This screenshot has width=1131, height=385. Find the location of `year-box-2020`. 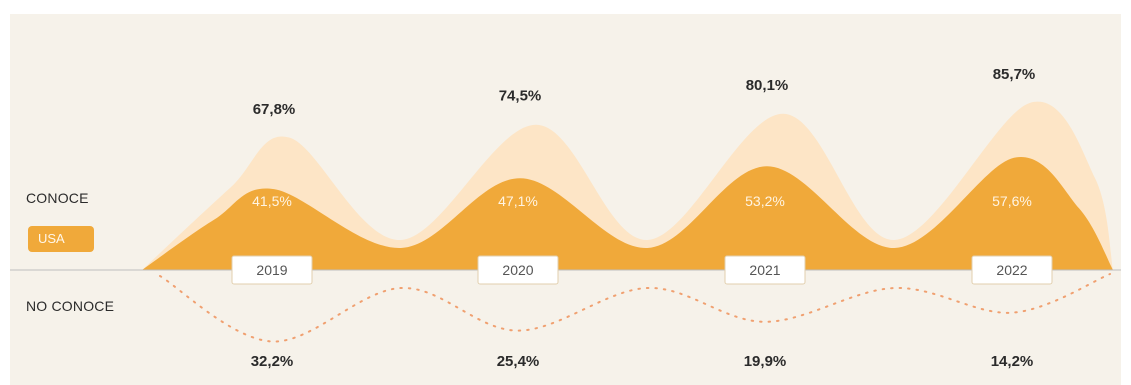

year-box-2020 is located at coordinates (518, 270).